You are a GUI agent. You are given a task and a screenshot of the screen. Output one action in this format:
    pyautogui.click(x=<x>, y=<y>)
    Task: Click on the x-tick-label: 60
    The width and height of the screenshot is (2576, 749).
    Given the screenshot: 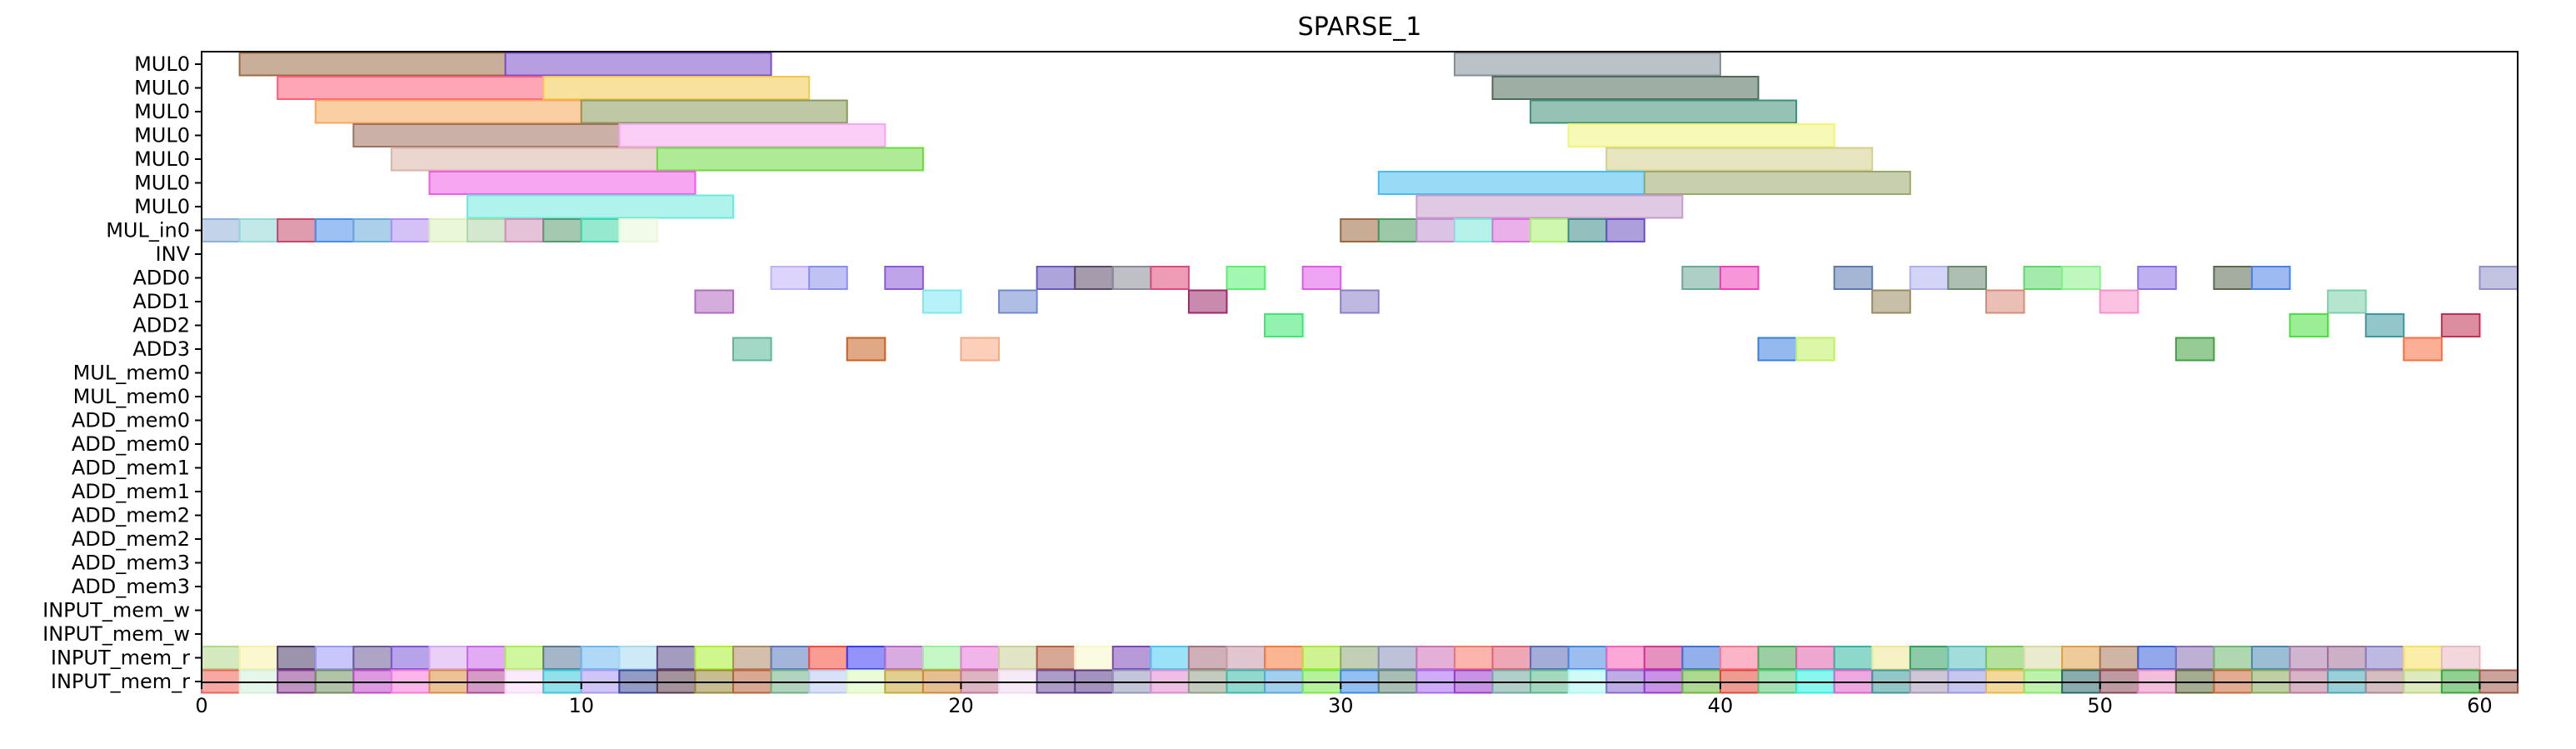 What is the action you would take?
    pyautogui.click(x=2480, y=705)
    